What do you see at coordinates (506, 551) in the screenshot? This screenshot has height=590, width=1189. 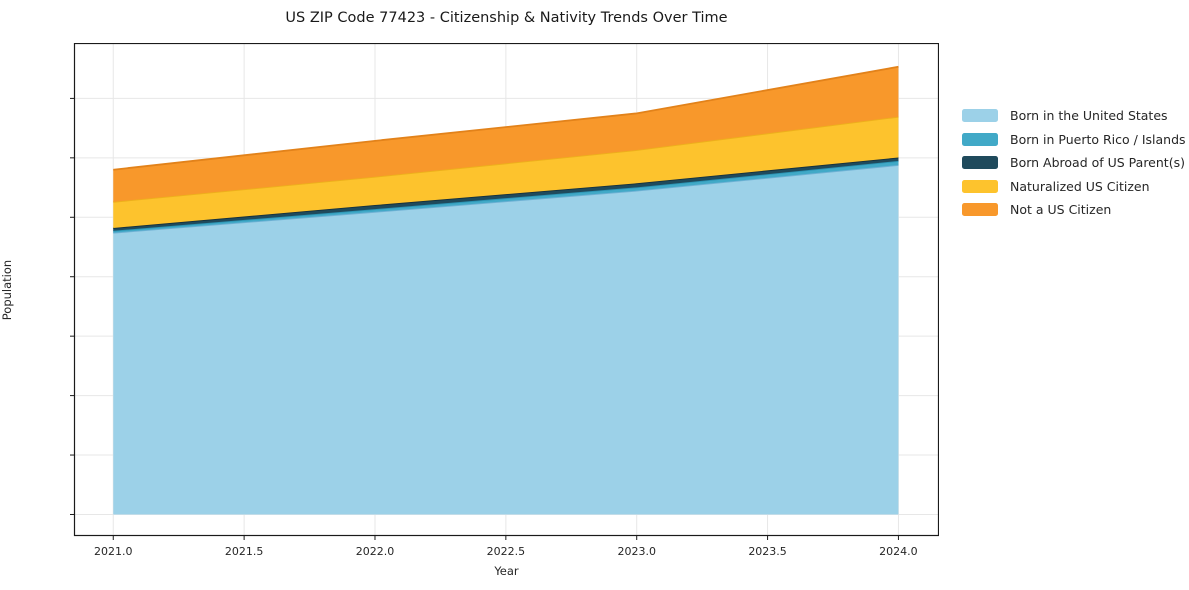 I see `x-tick-label: 2022.5` at bounding box center [506, 551].